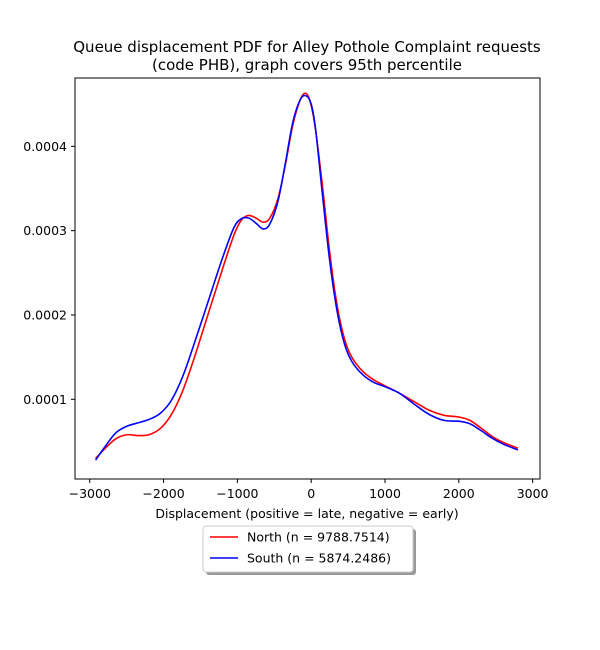 Image resolution: width=600 pixels, height=650 pixels. What do you see at coordinates (459, 493) in the screenshot?
I see `x-tick-label: 2000` at bounding box center [459, 493].